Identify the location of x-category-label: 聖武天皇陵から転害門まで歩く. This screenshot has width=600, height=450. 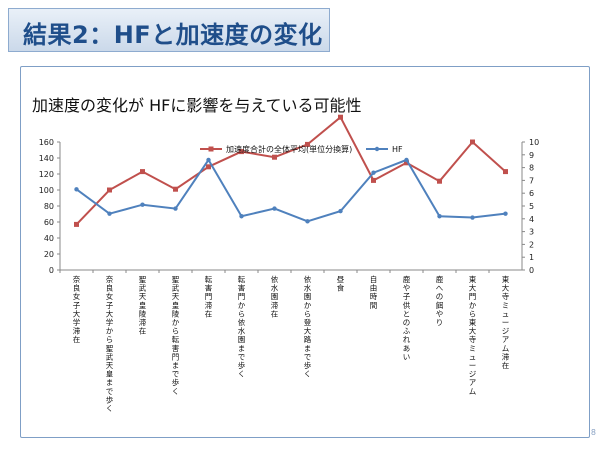
(176, 335).